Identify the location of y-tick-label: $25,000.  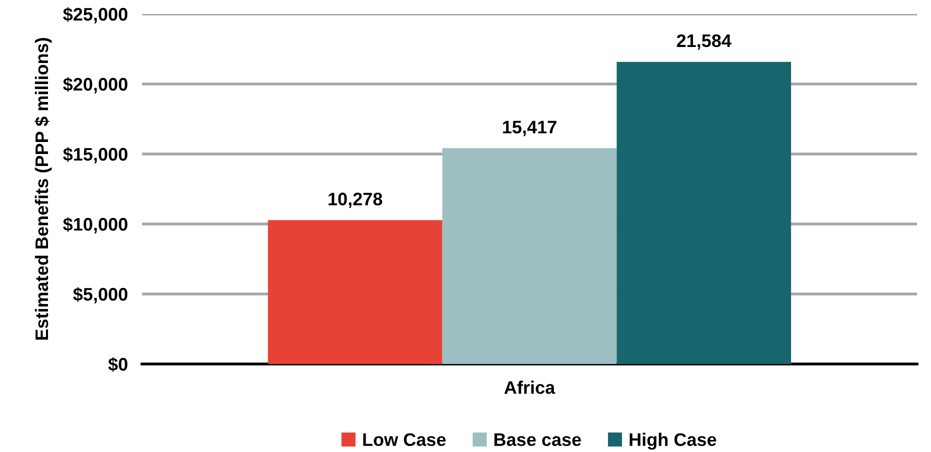
(95, 15).